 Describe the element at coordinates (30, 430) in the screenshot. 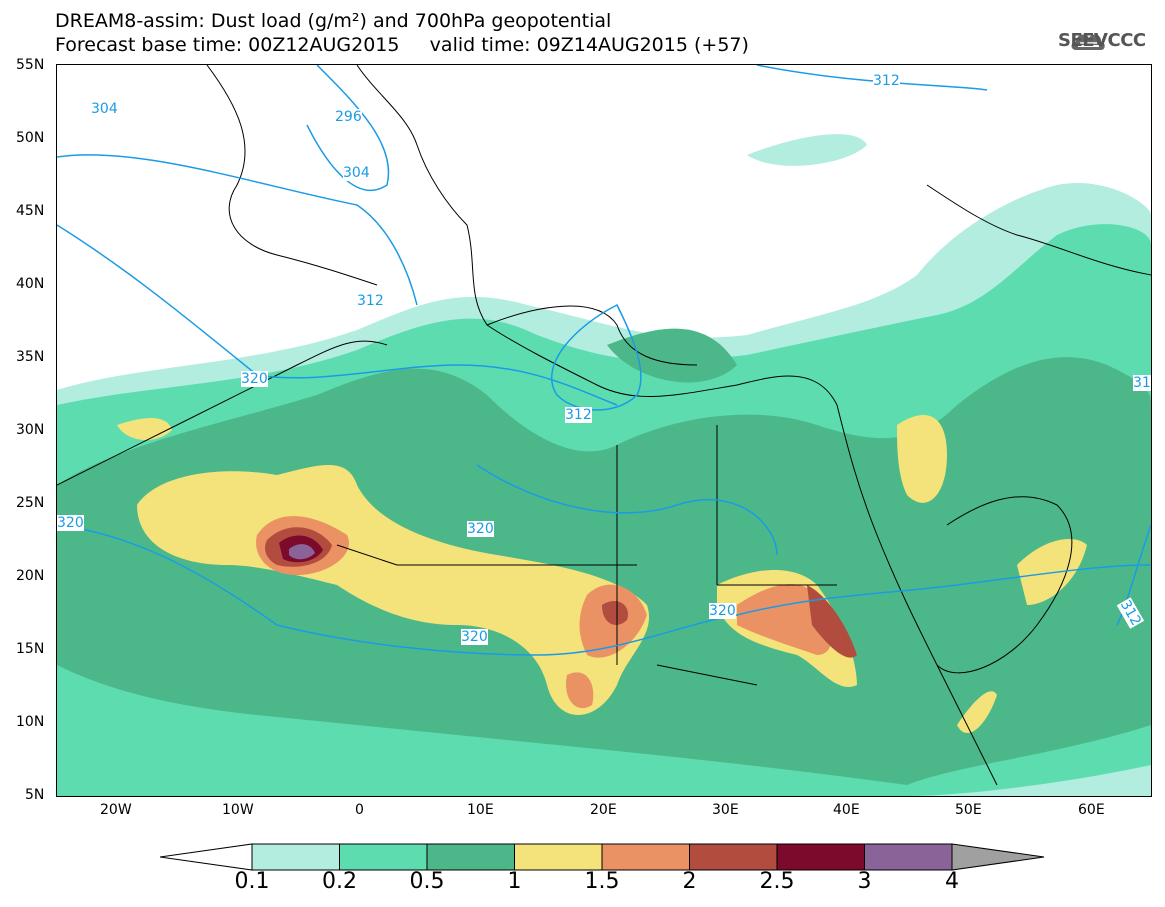

I see `lat-label-30n: 30N` at that location.